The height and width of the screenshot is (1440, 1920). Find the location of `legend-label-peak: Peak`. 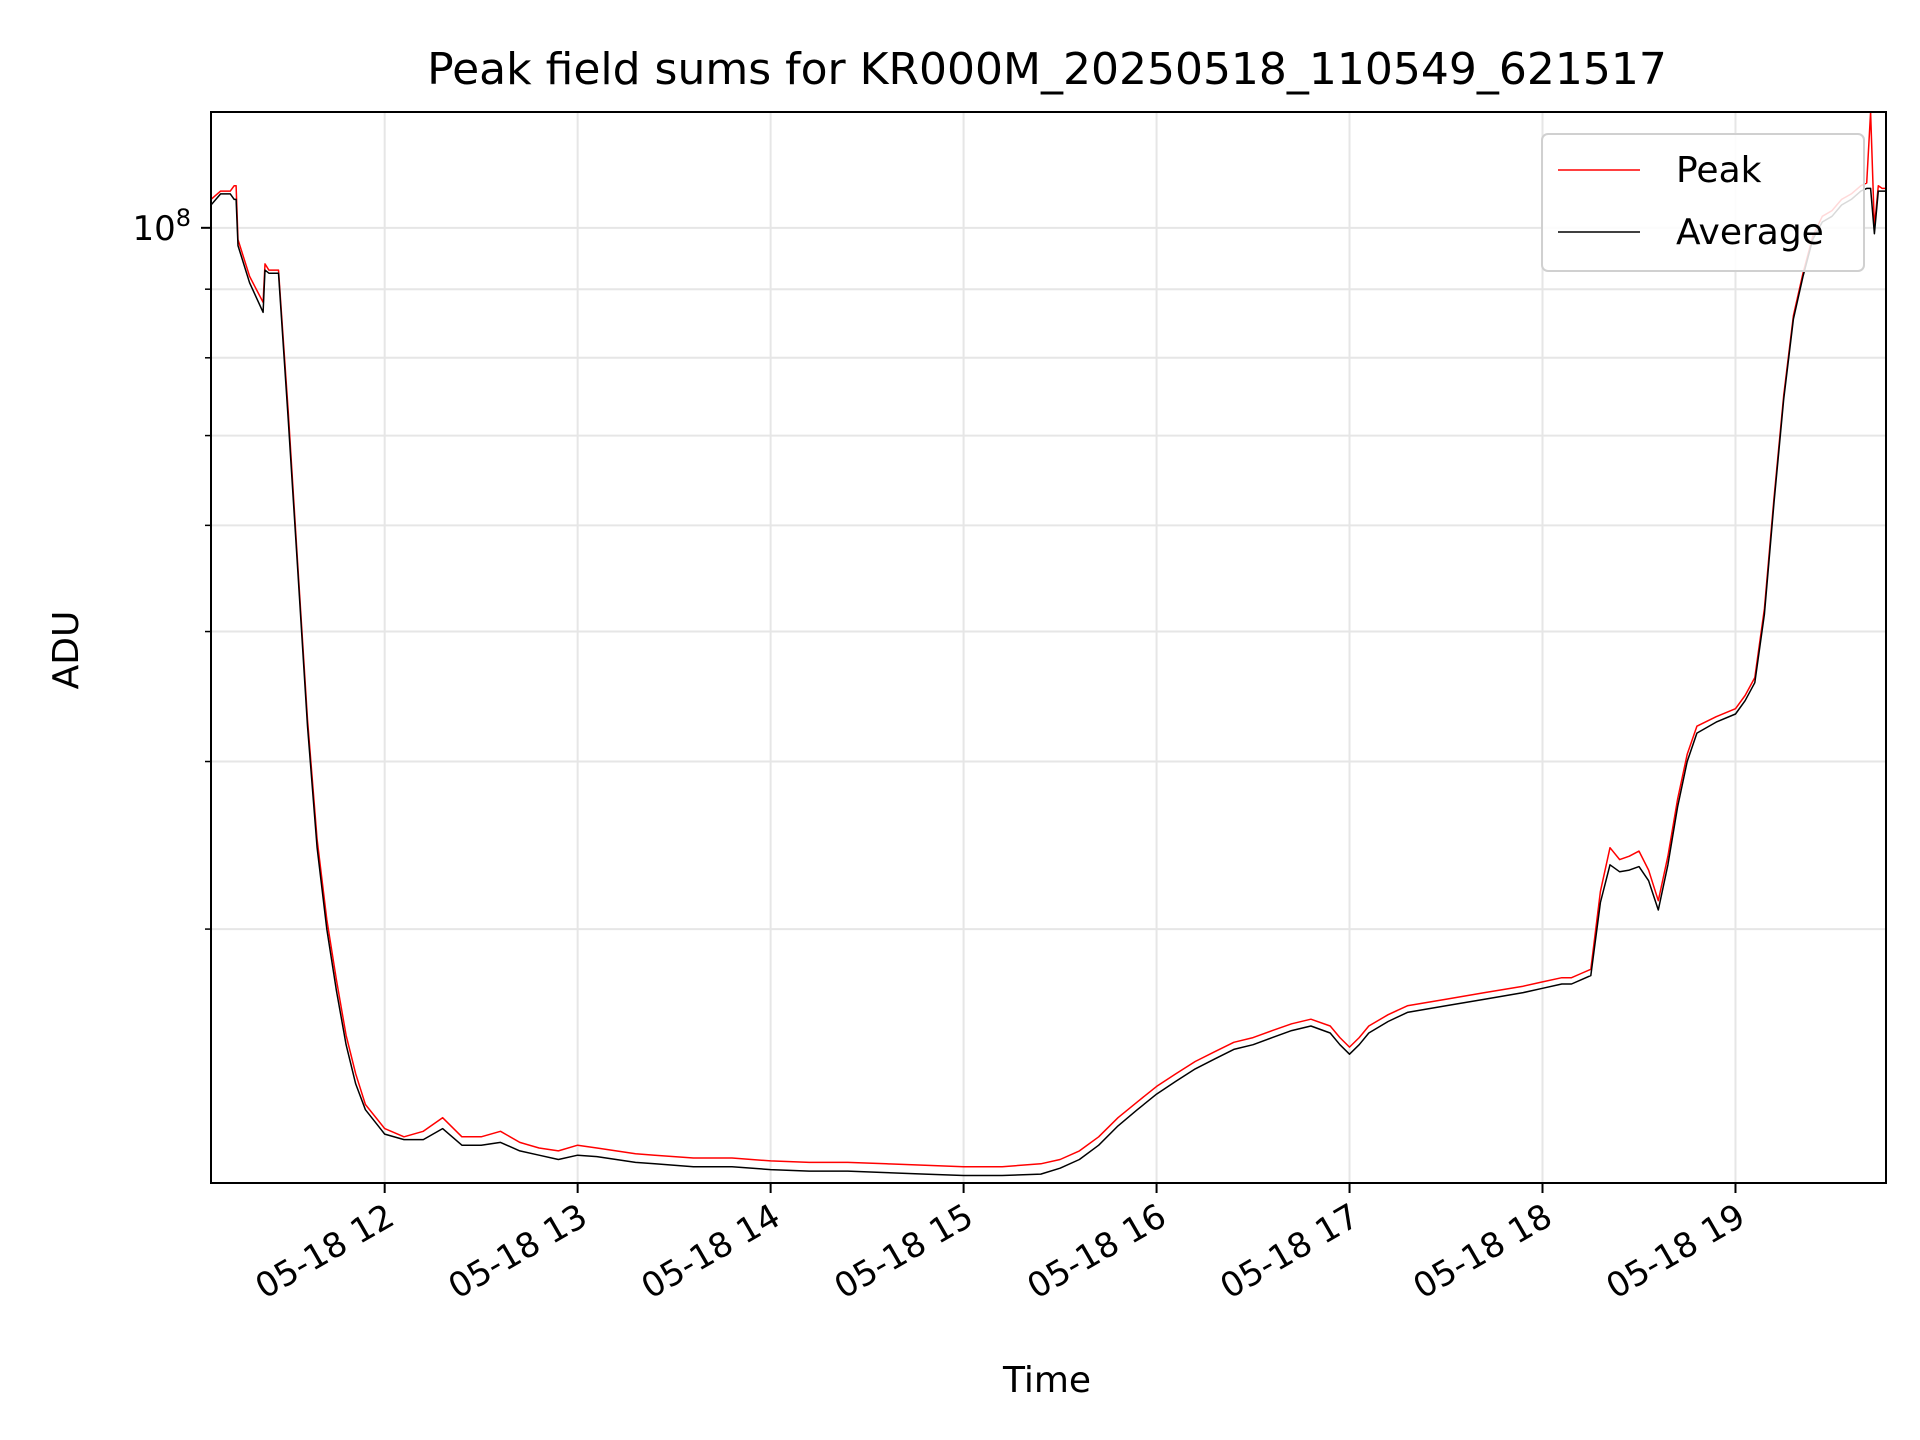

legend-label-peak: Peak is located at coordinates (1719, 170).